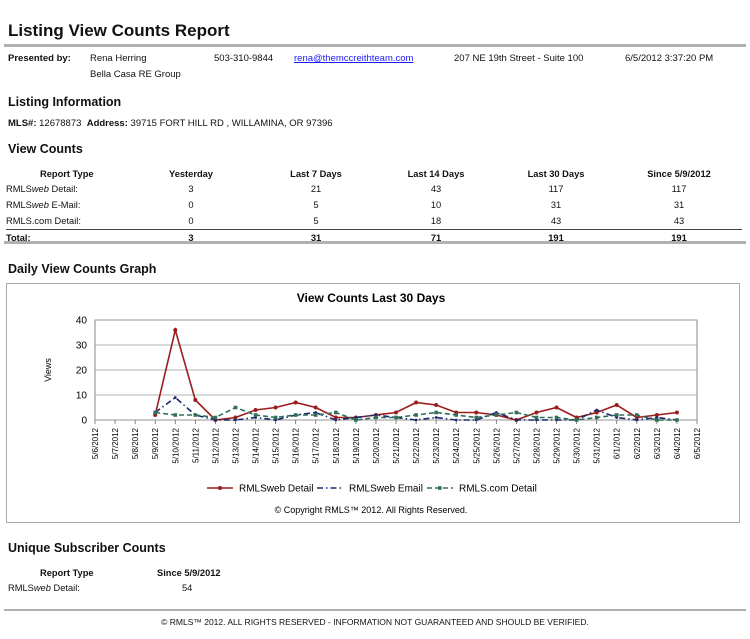 This screenshot has width=750, height=639. I want to click on unique-header-since: Since 5/9/2012, so click(189, 573).